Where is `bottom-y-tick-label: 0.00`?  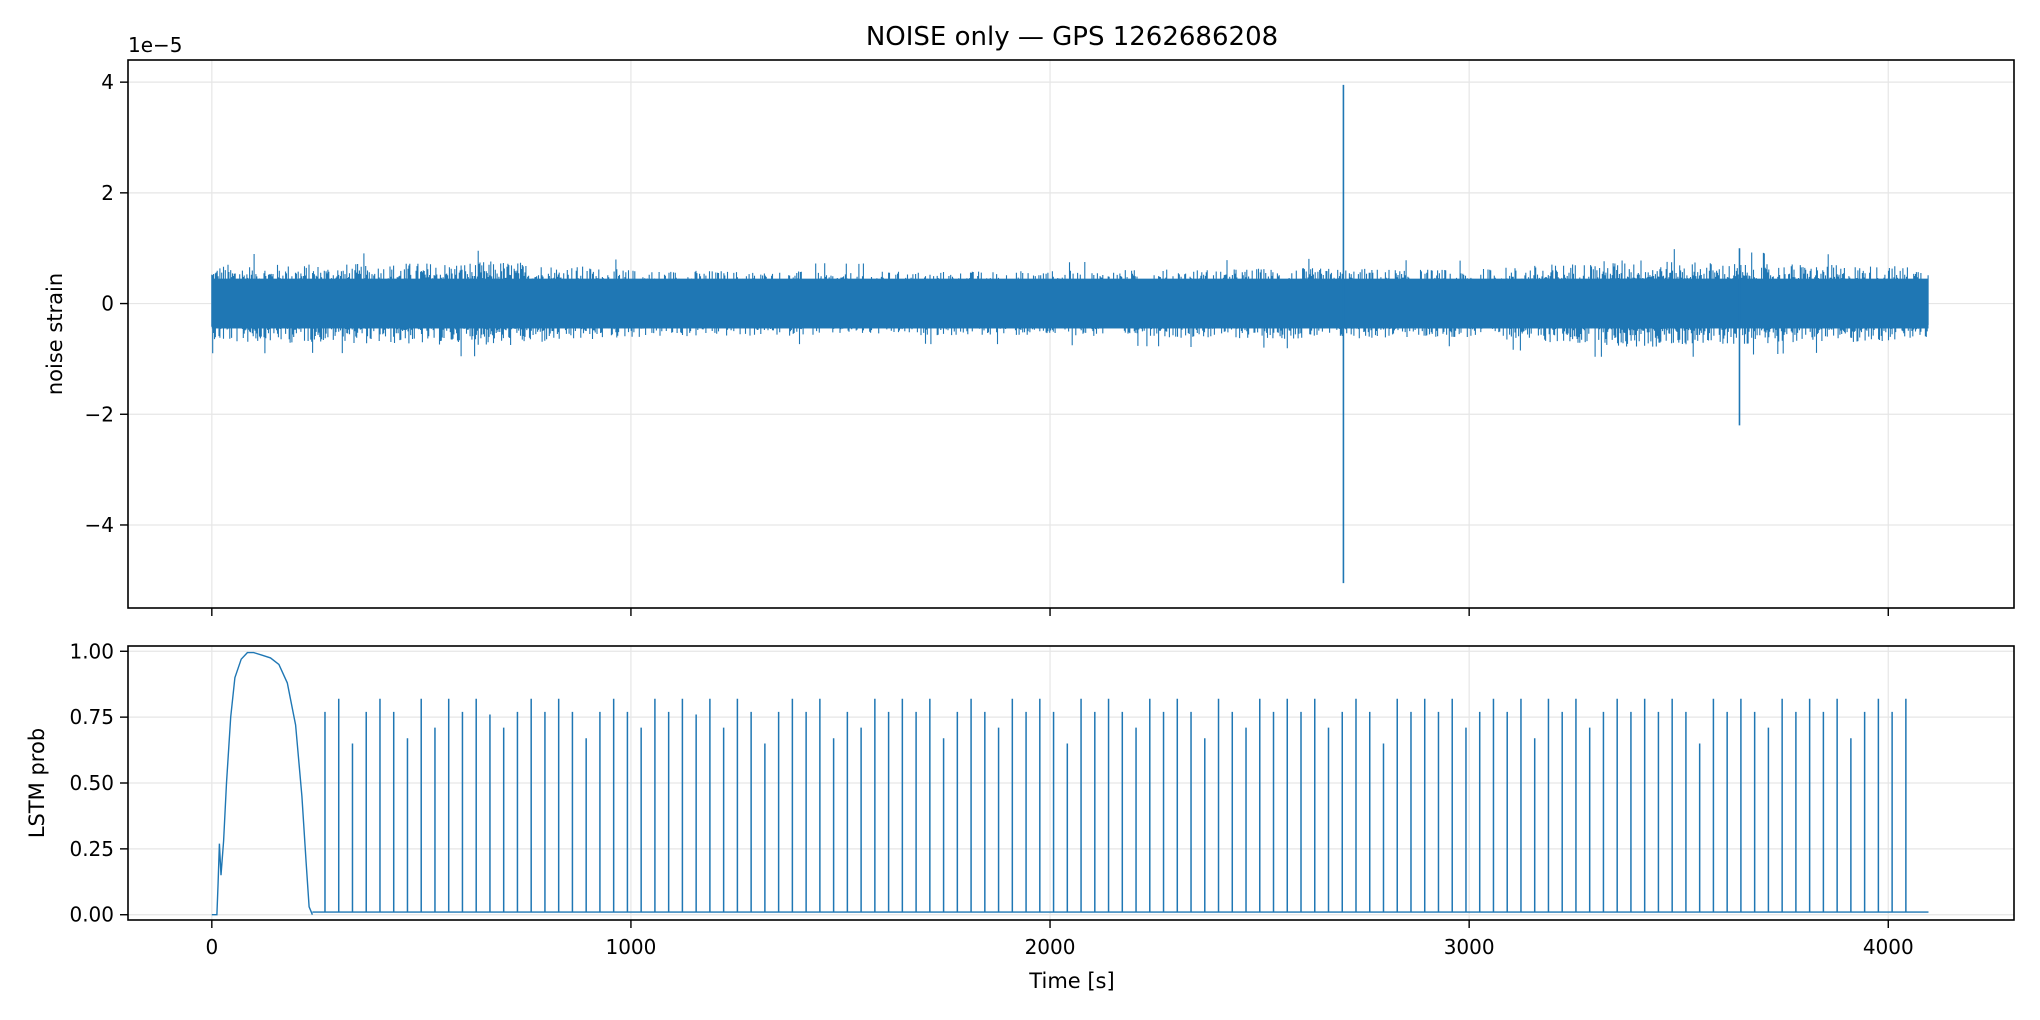 bottom-y-tick-label: 0.00 is located at coordinates (91, 915).